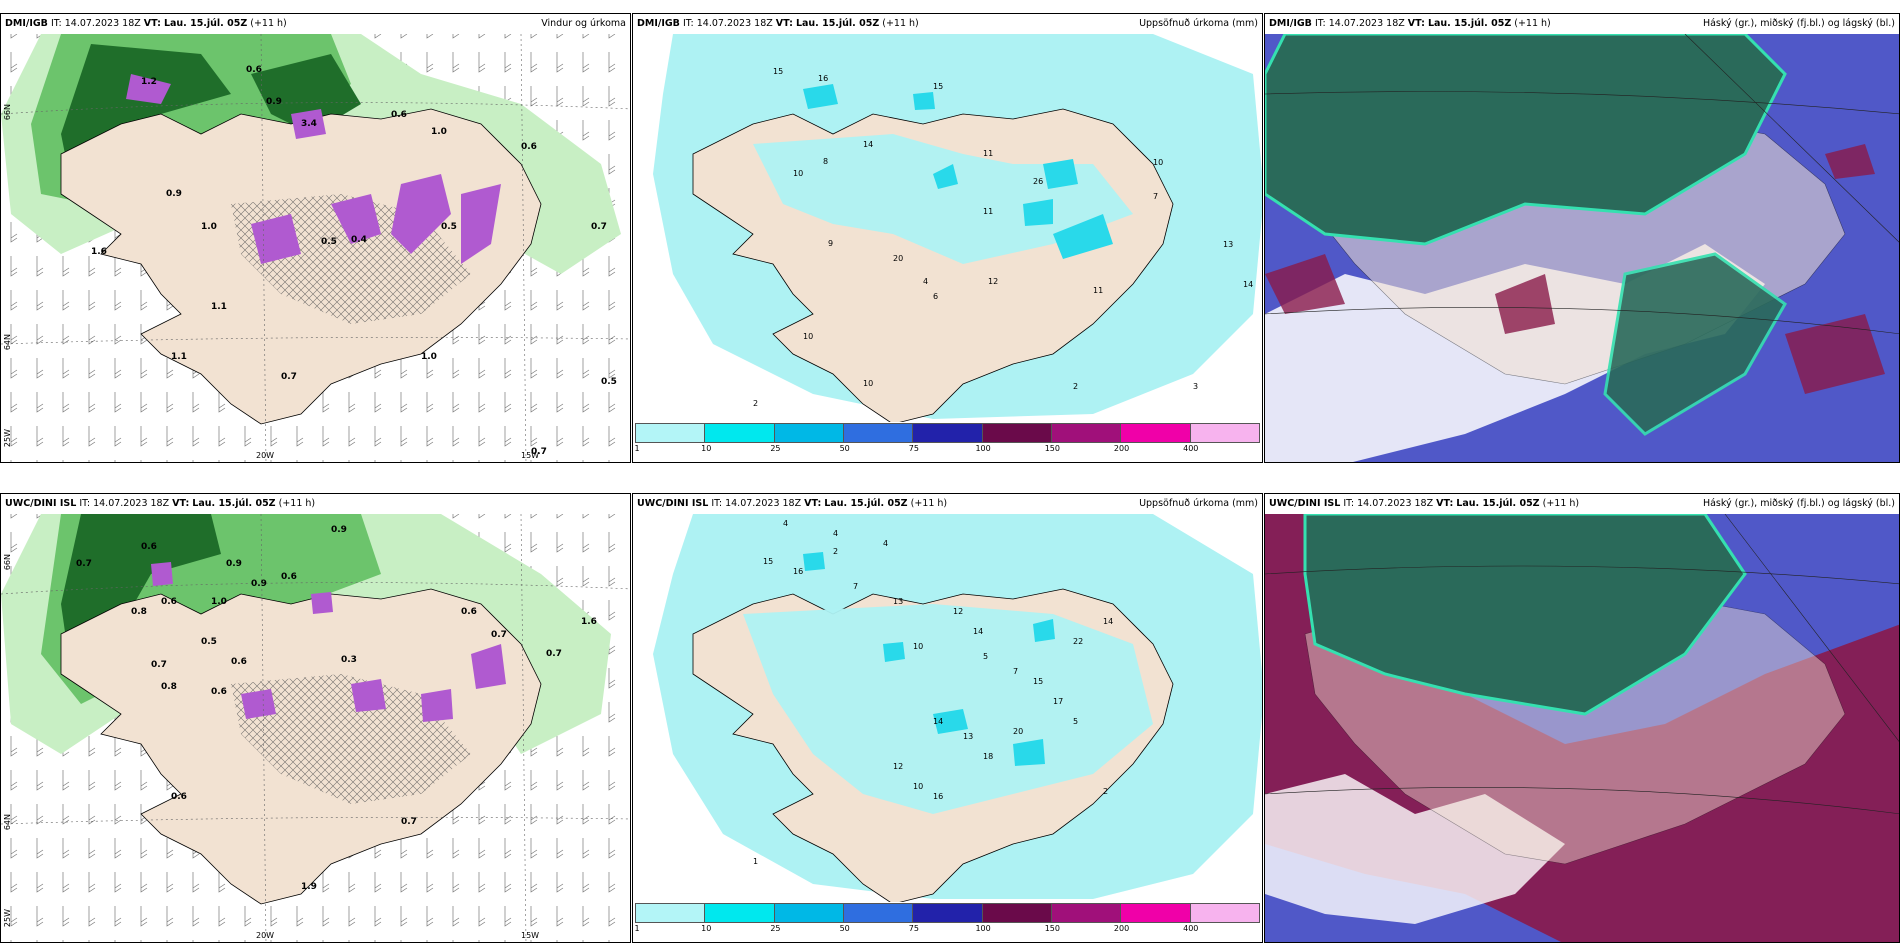 The image size is (1900, 950). Describe the element at coordinates (935, 296) in the screenshot. I see `map-value-label: 6` at that location.